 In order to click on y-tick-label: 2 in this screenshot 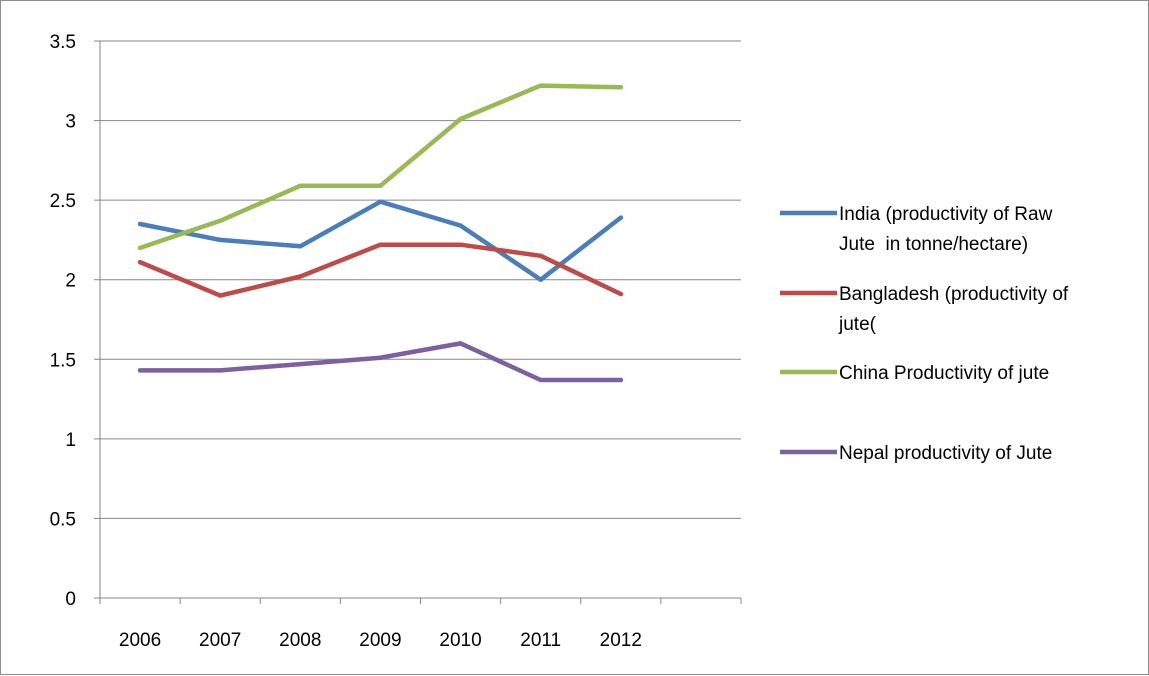, I will do `click(70, 281)`.